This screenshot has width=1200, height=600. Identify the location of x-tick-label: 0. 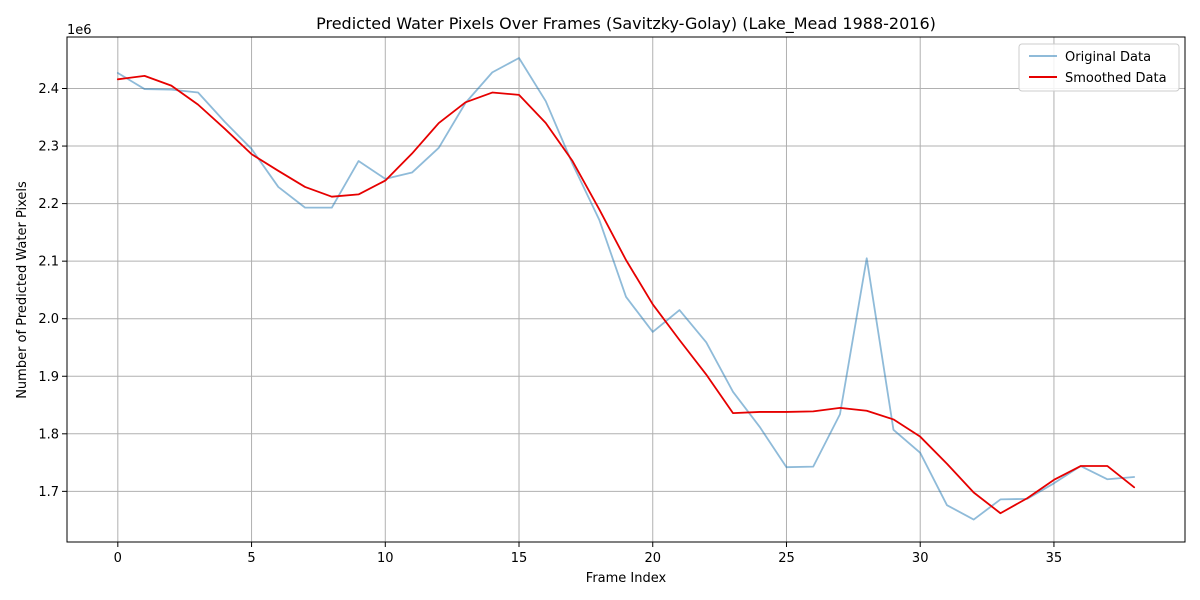
(118, 558).